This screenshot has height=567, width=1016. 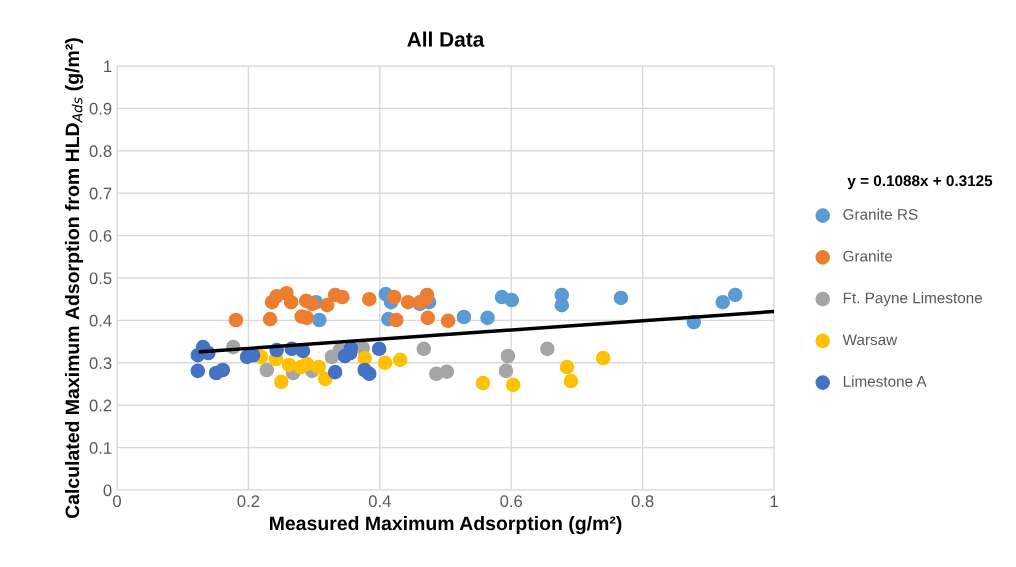 I want to click on y-tick-label: 0, so click(x=107, y=490).